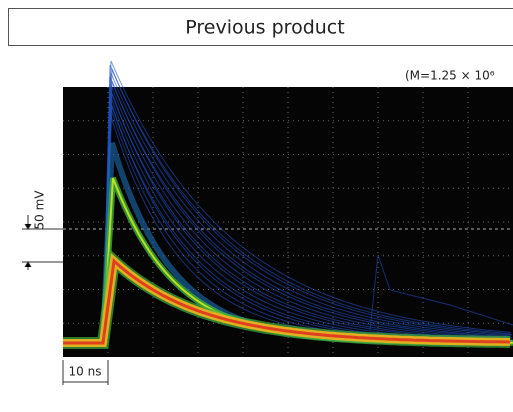 This screenshot has height=412, width=513. Describe the element at coordinates (264, 28) in the screenshot. I see `title: Previous product` at that location.